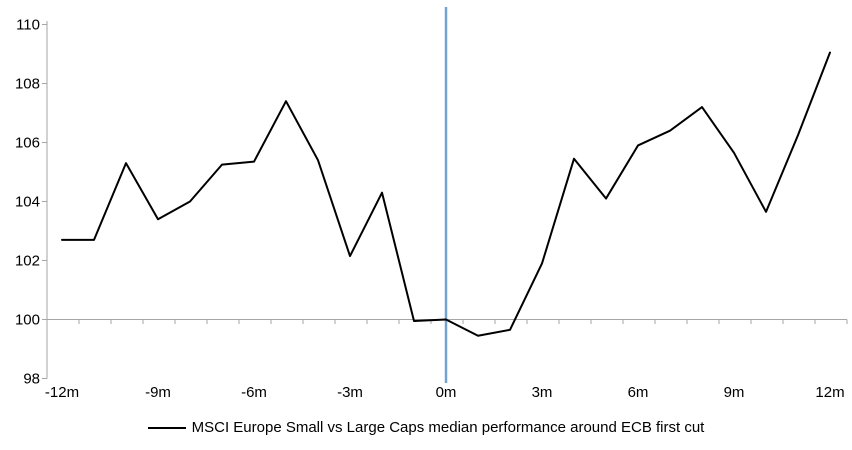 The height and width of the screenshot is (450, 852). Describe the element at coordinates (62, 392) in the screenshot. I see `x-axis-label: -12m` at that location.